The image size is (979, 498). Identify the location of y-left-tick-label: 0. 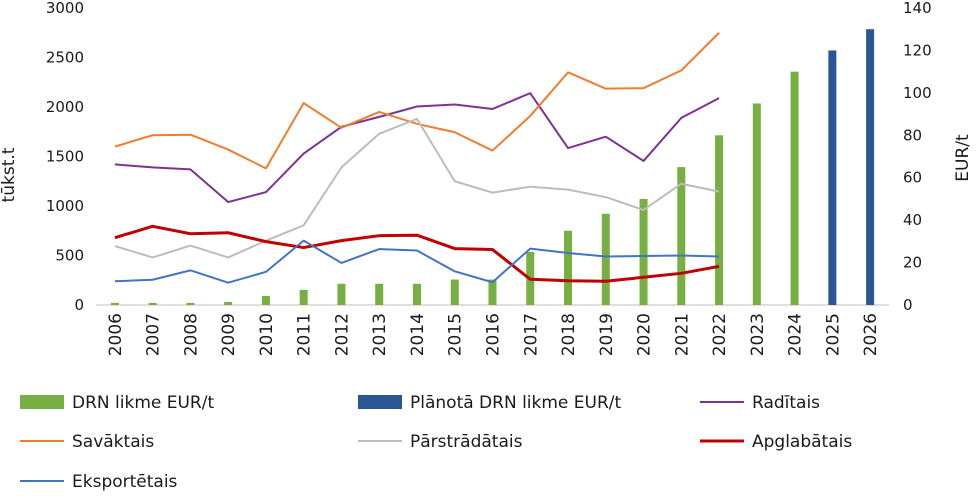
(79, 305).